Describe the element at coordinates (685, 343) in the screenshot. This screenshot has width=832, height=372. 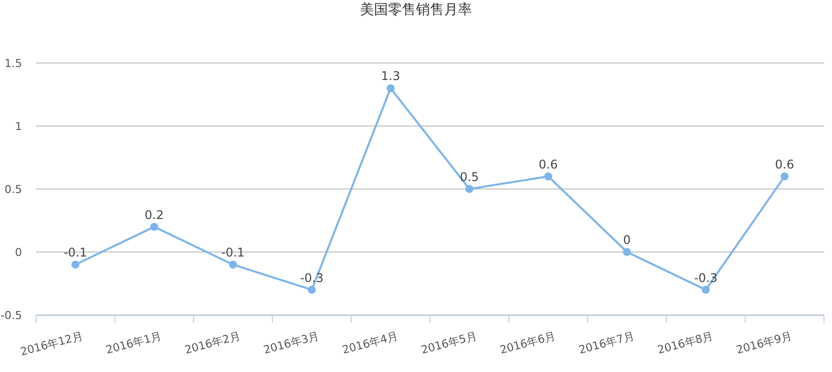
I see `x-tick-label: 2016年8月` at that location.